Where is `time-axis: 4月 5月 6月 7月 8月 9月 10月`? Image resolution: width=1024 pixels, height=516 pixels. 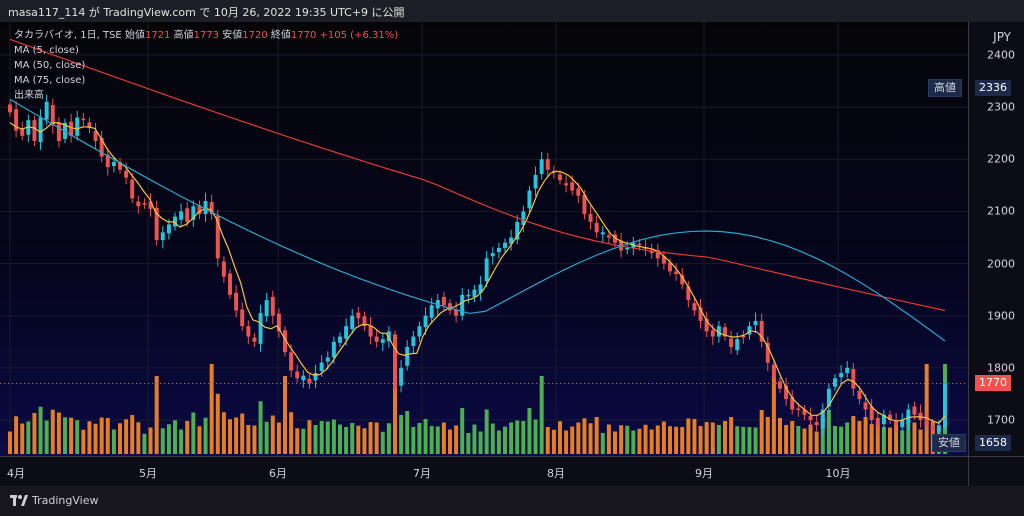
time-axis: 4月 5月 6月 7月 8月 9月 10月 is located at coordinates (484, 471).